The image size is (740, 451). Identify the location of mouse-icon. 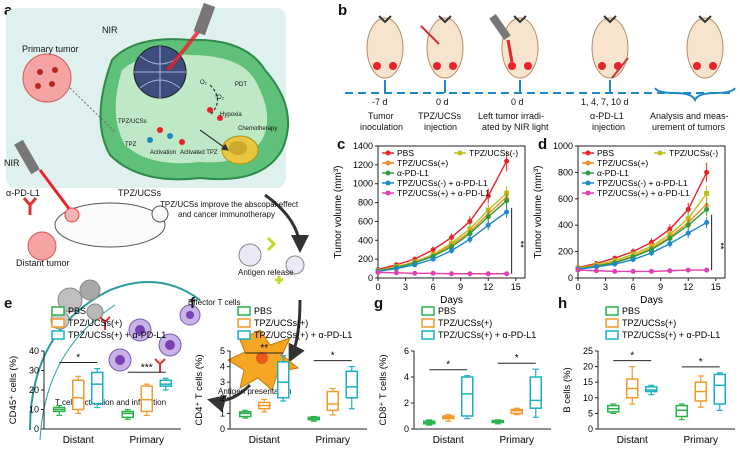
(110, 225).